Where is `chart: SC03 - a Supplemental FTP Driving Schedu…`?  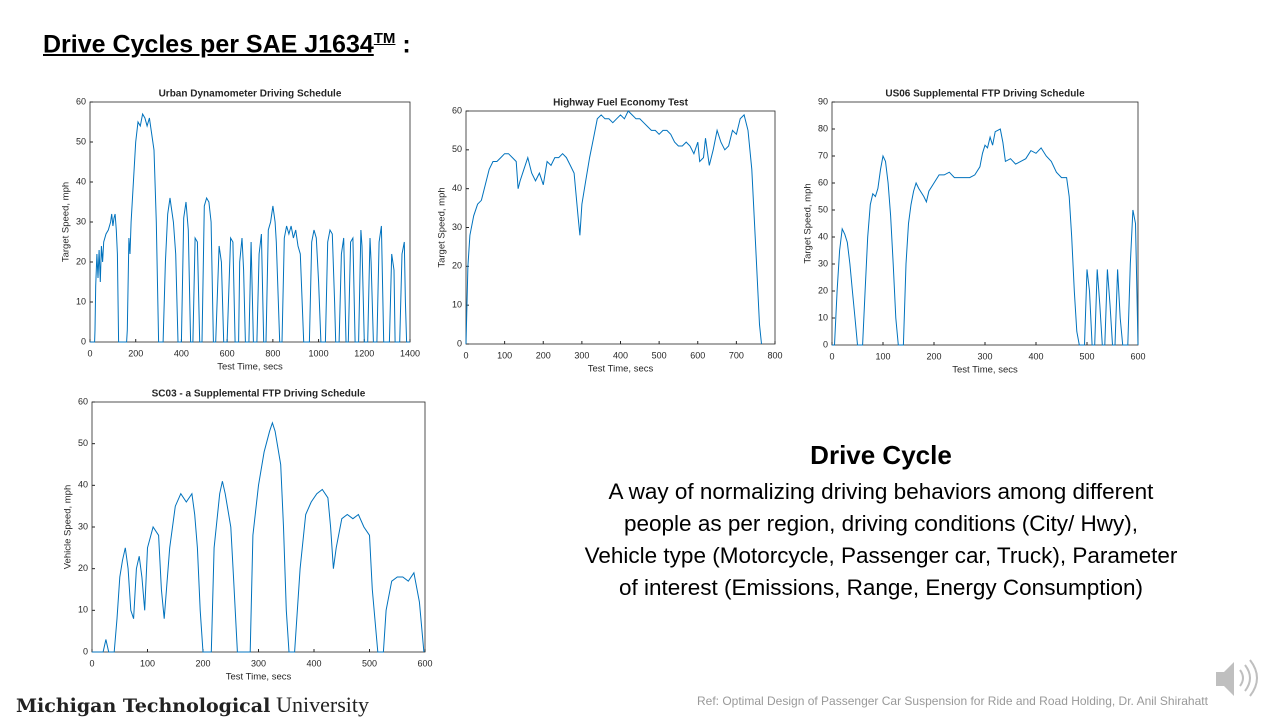
chart: SC03 - a Supplemental FTP Driving Schedu… is located at coordinates (248, 536).